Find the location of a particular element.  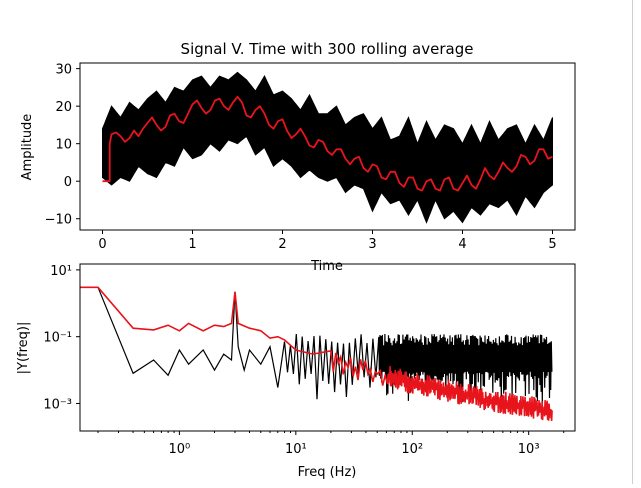

y-tick-label: 0 is located at coordinates (68, 182).